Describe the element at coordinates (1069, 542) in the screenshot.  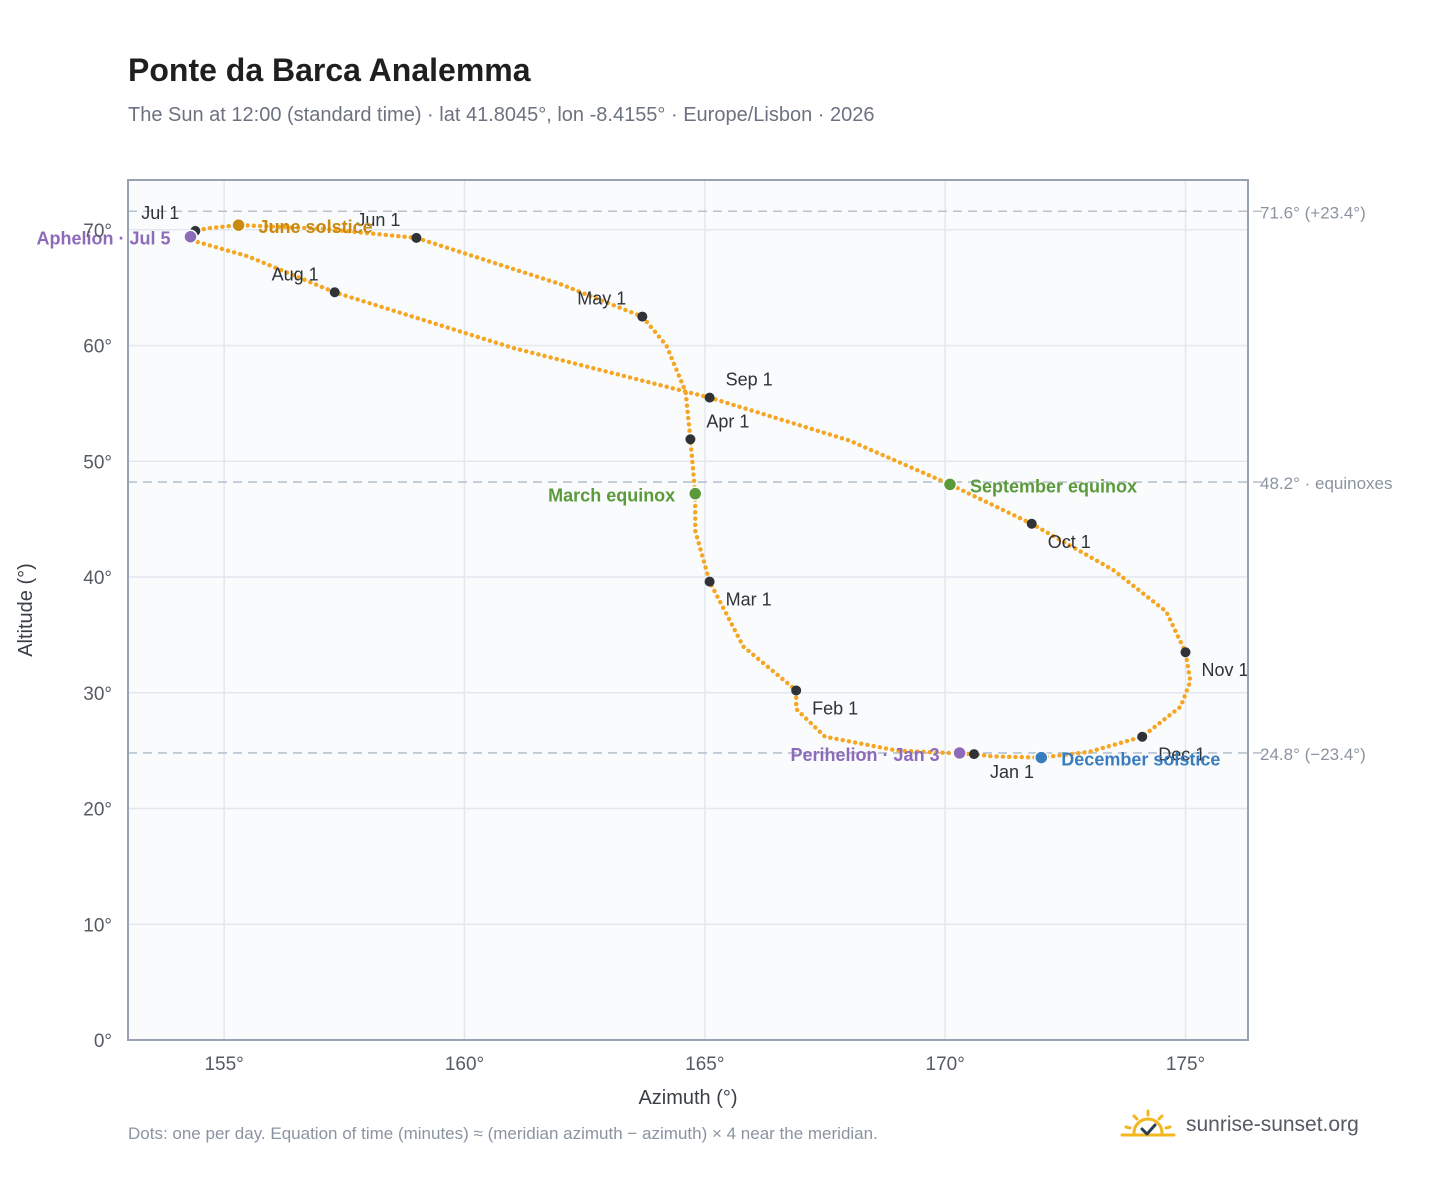
I see `month-label: Oct 1` at that location.